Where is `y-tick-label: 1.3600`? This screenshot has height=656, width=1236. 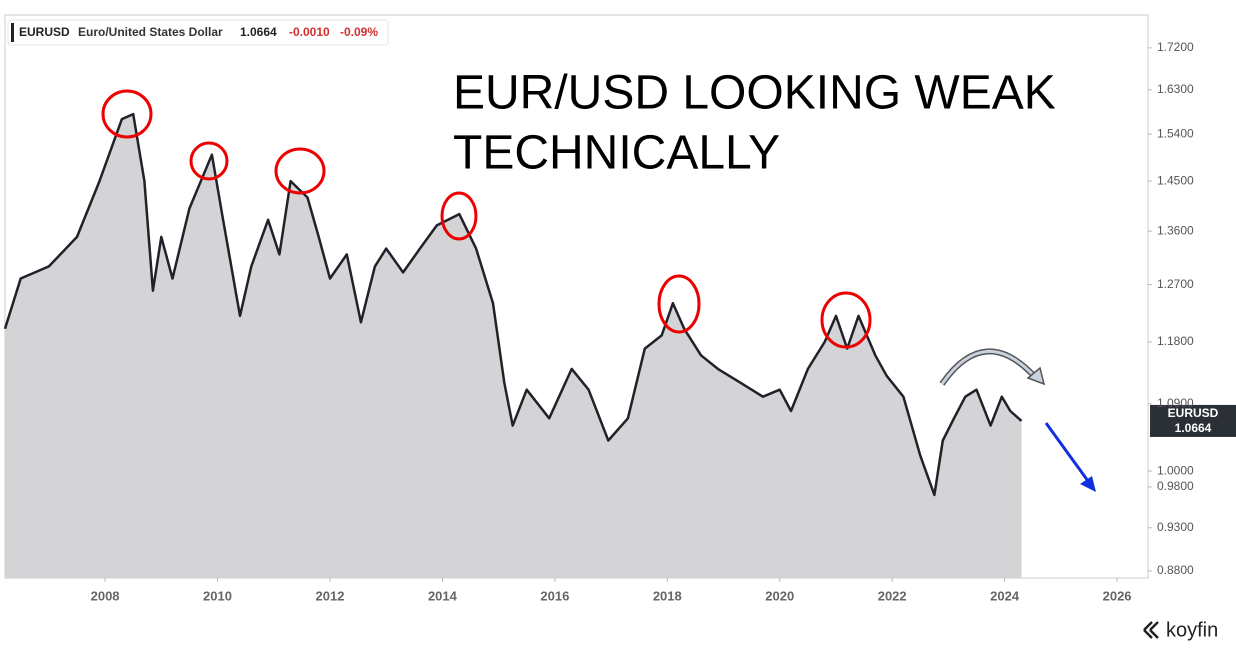 y-tick-label: 1.3600 is located at coordinates (1175, 230).